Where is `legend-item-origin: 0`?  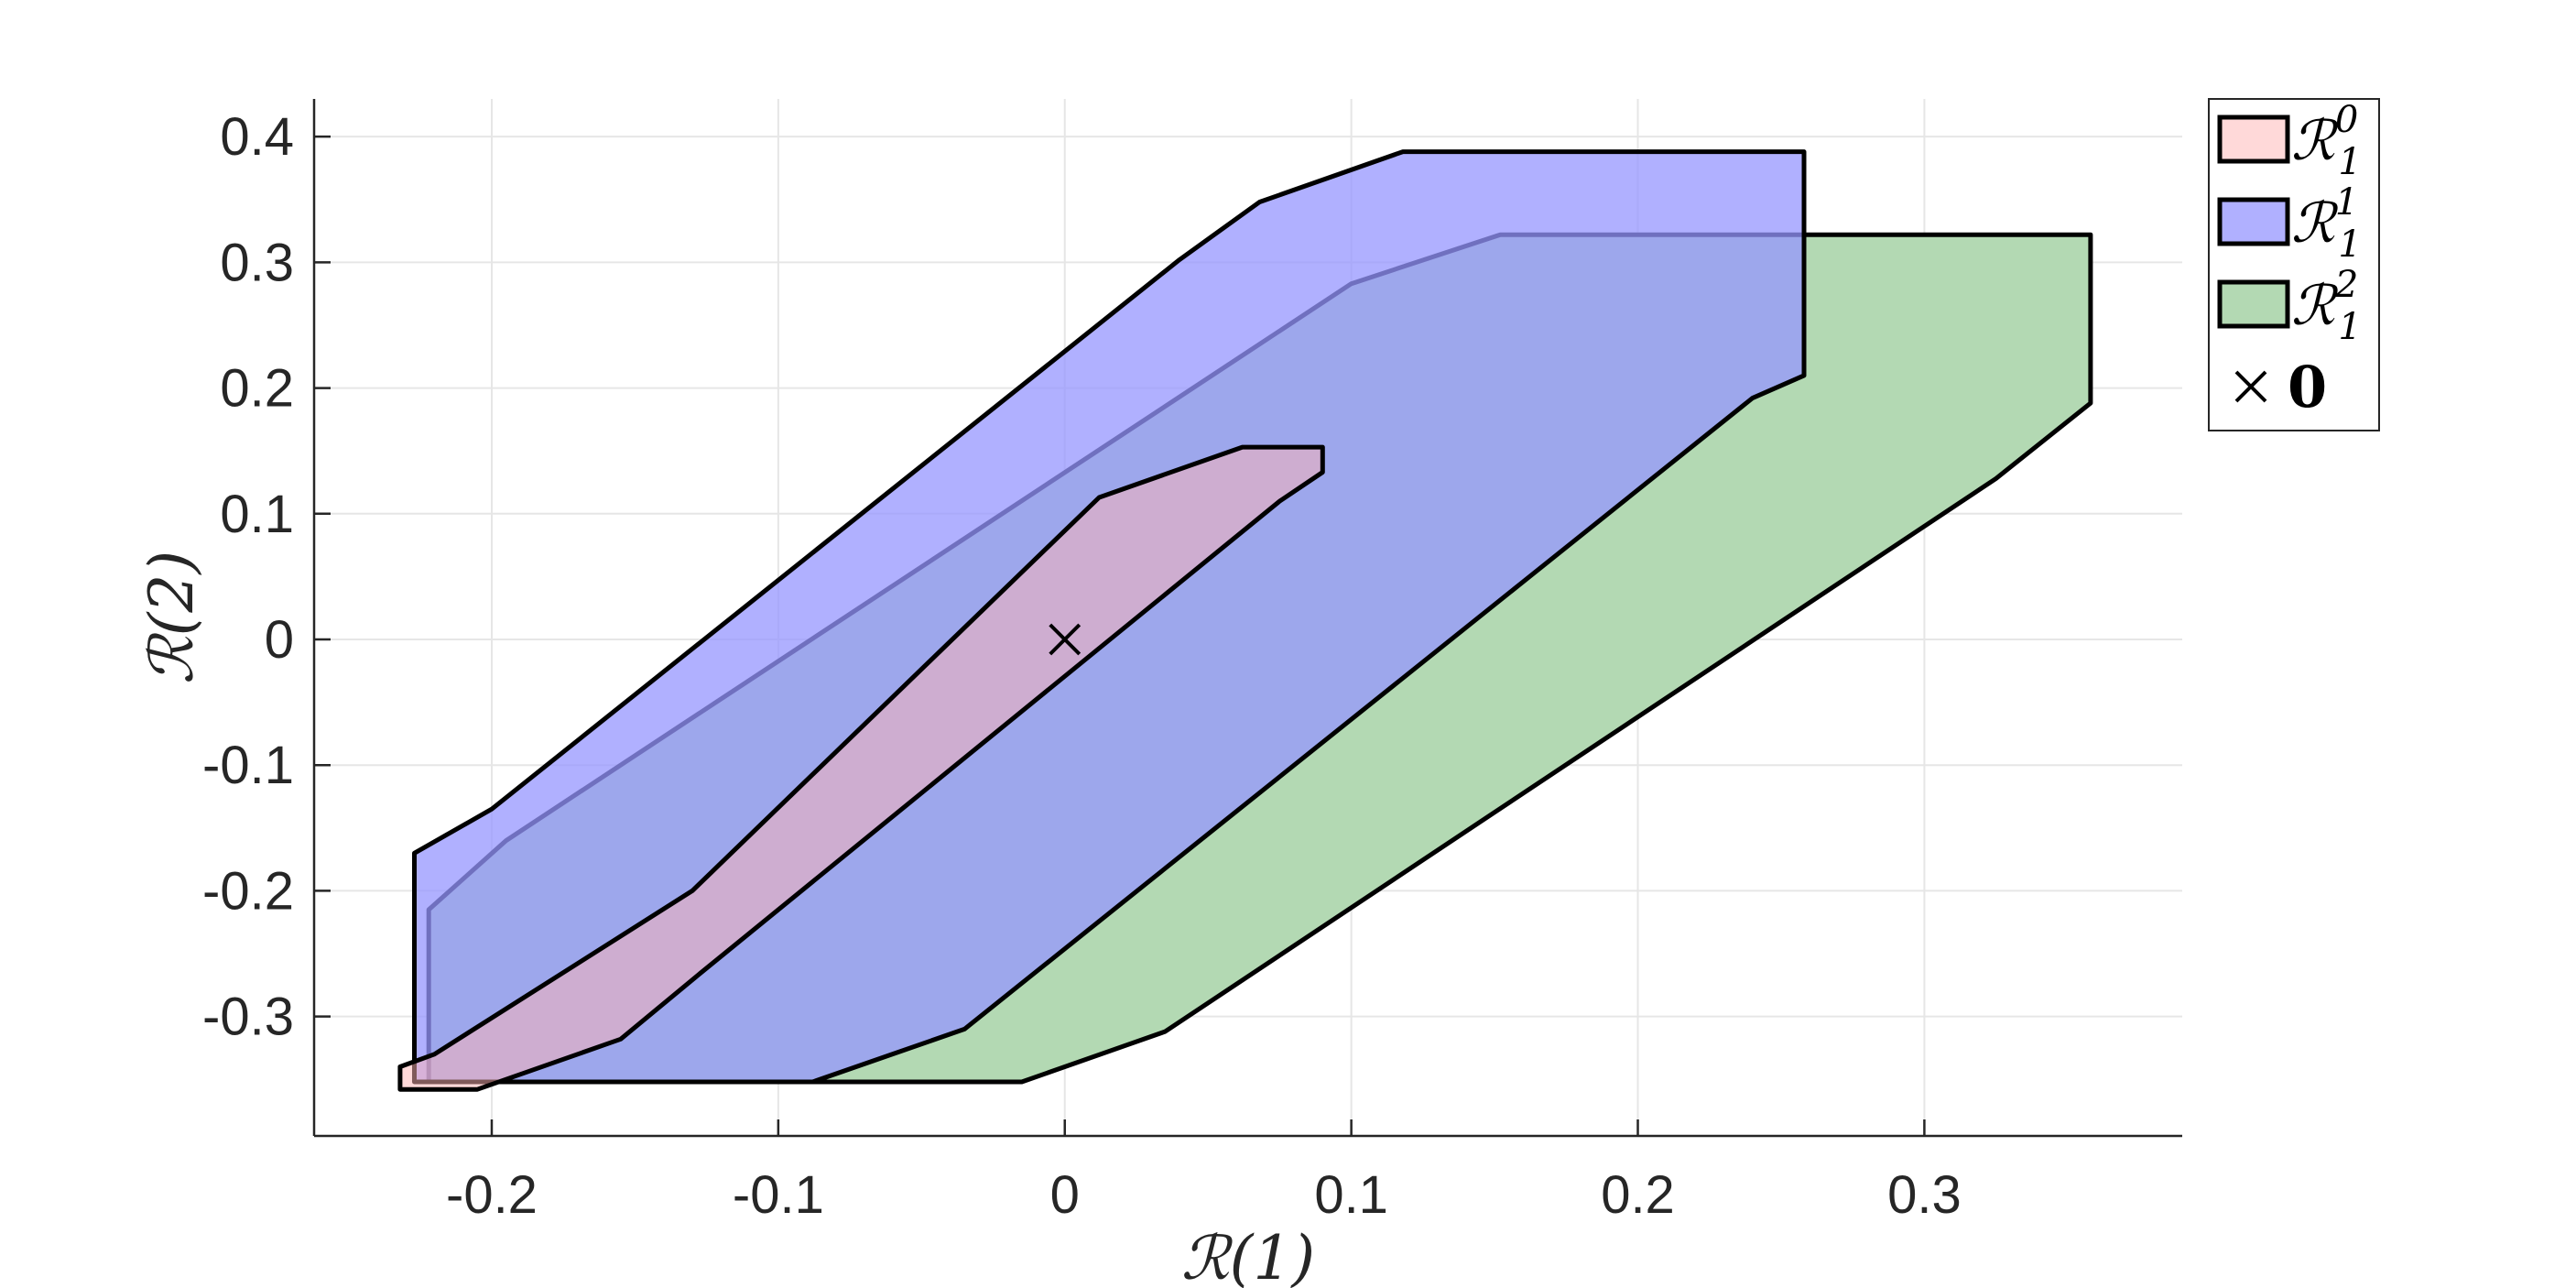
legend-item-origin: 0 is located at coordinates (2280, 387).